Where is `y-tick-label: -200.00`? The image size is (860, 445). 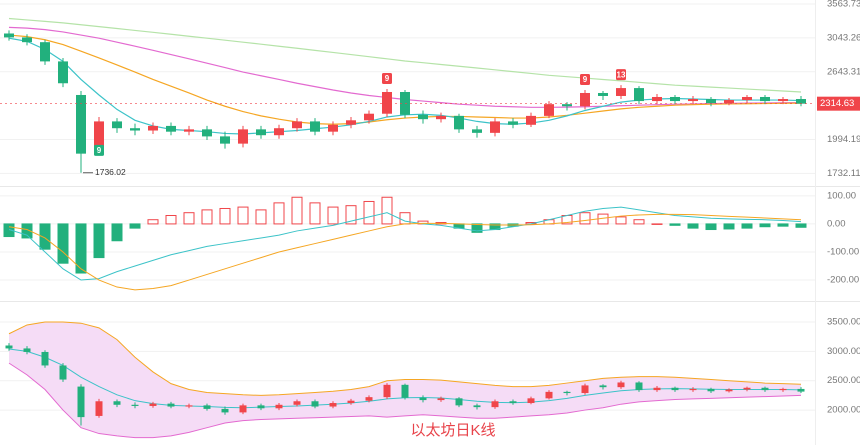 y-tick-label: -200.00 is located at coordinates (843, 280).